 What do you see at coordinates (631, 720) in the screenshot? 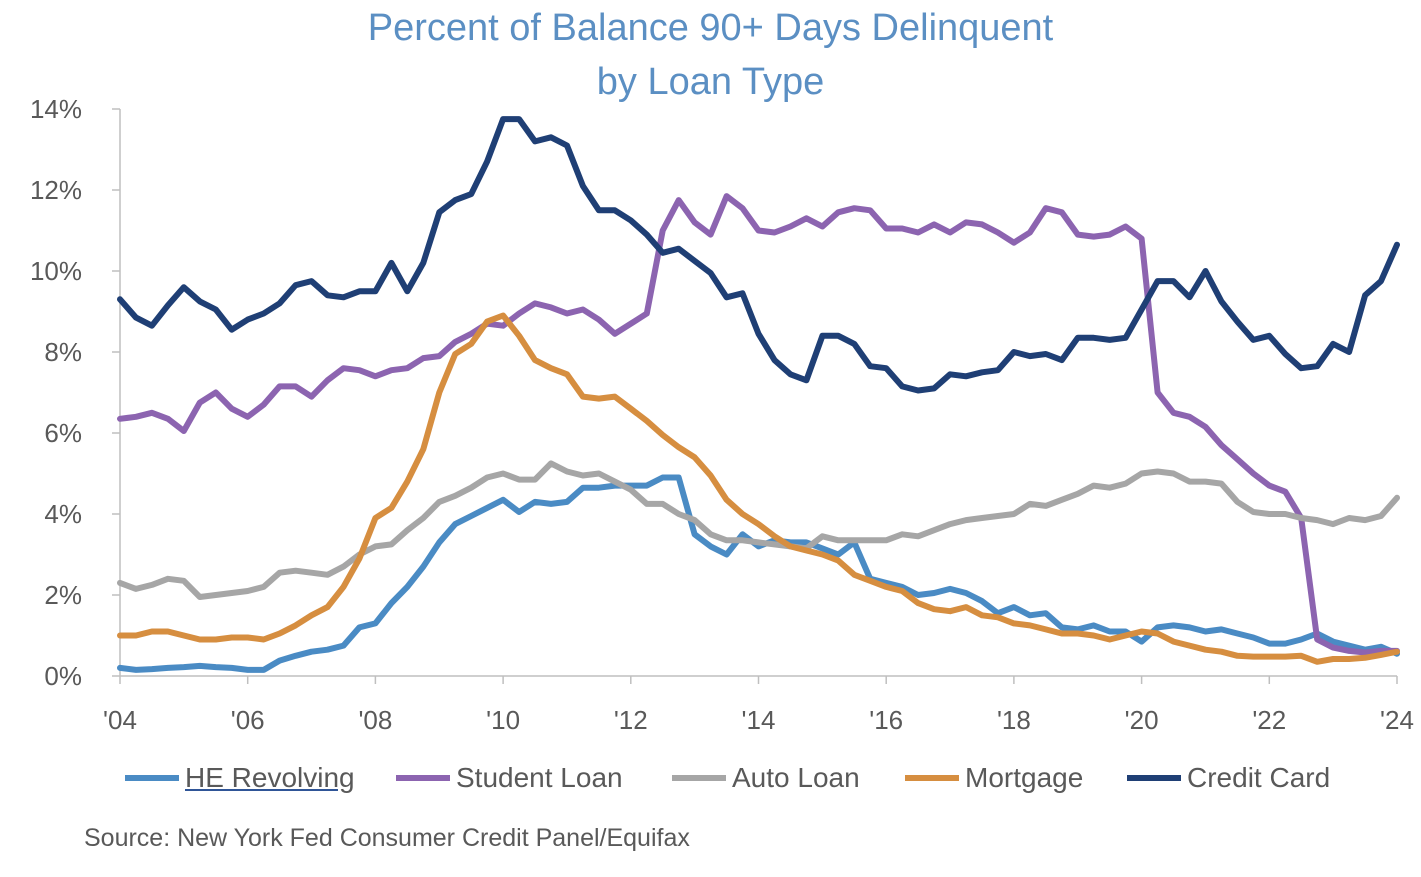
I see `x-tick-label: '12` at bounding box center [631, 720].